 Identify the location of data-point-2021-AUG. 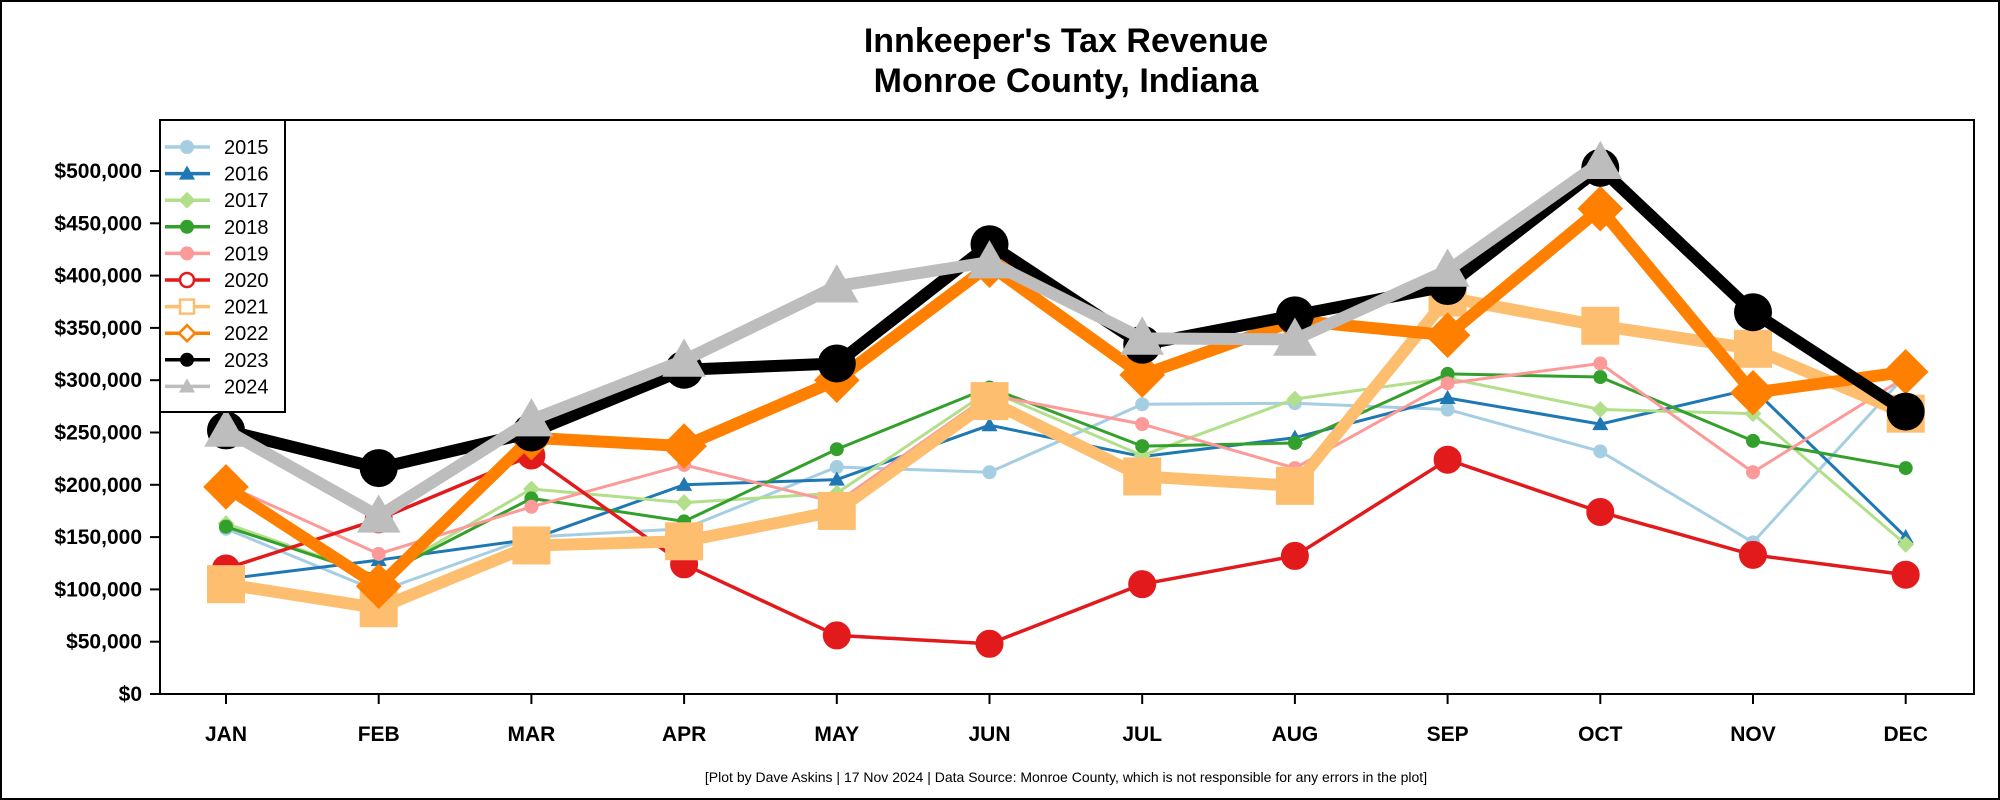
(1294, 485).